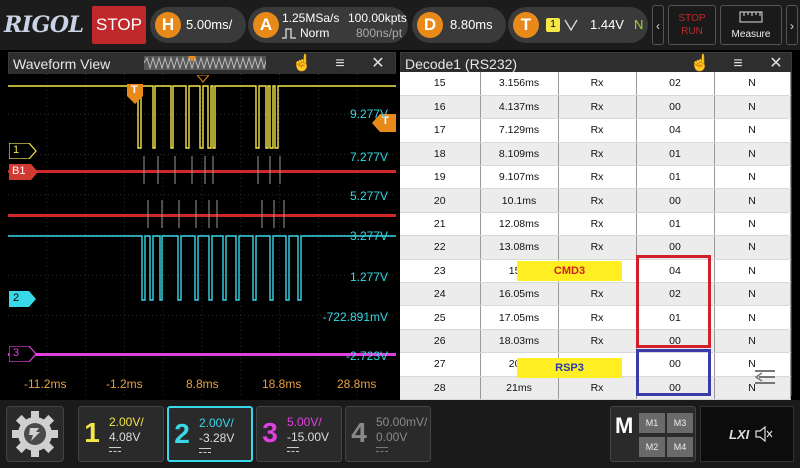  What do you see at coordinates (675, 107) in the screenshot?
I see `frame-data-cell: 00` at bounding box center [675, 107].